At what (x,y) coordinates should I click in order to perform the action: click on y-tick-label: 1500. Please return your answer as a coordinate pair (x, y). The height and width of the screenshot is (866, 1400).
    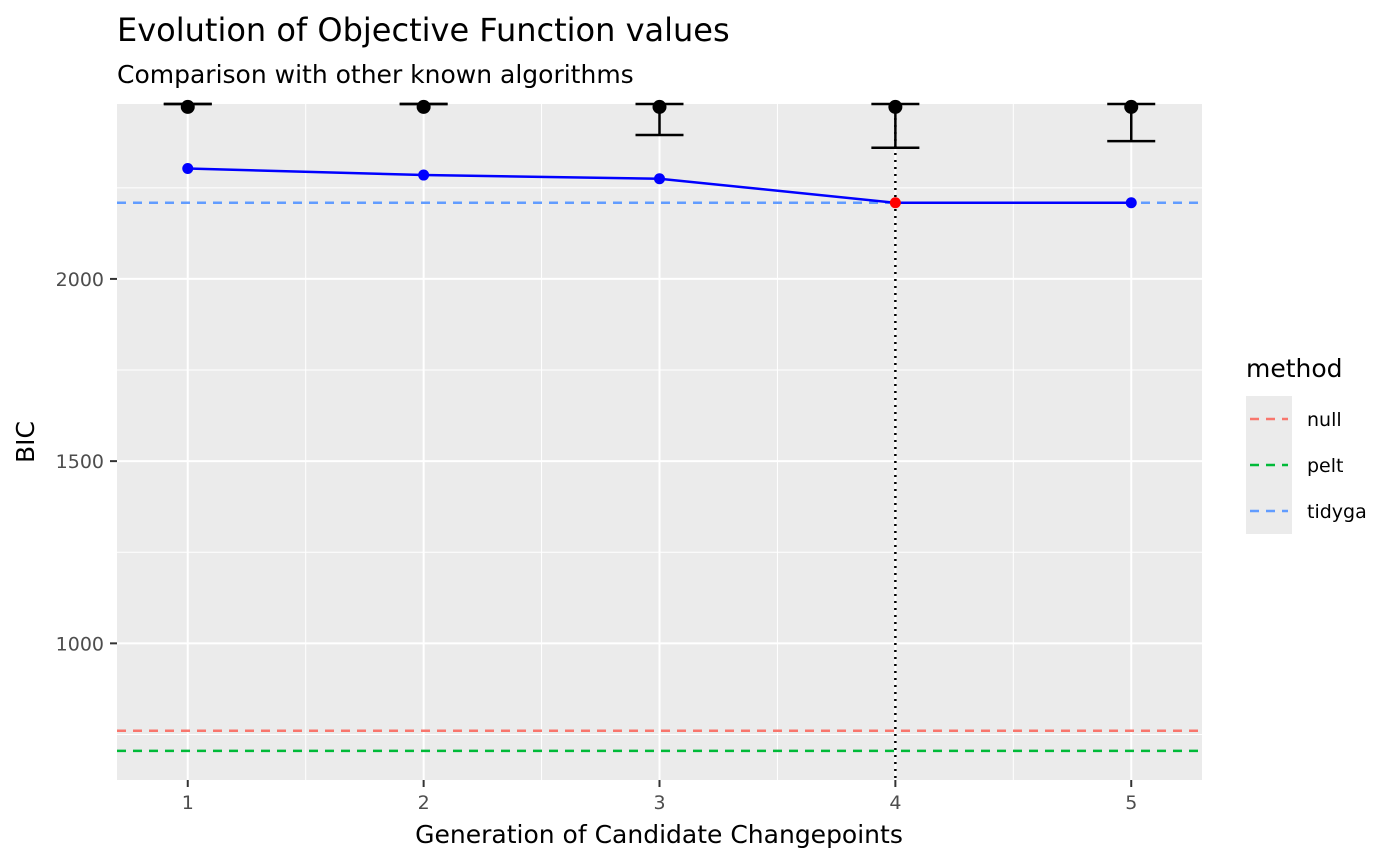
    Looking at the image, I should click on (80, 462).